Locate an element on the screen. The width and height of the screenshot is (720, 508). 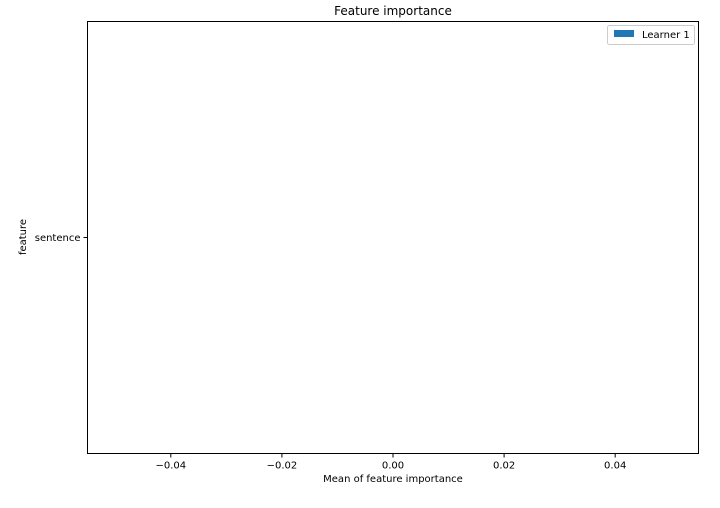
y-tick-label: sentence is located at coordinates (58, 238).